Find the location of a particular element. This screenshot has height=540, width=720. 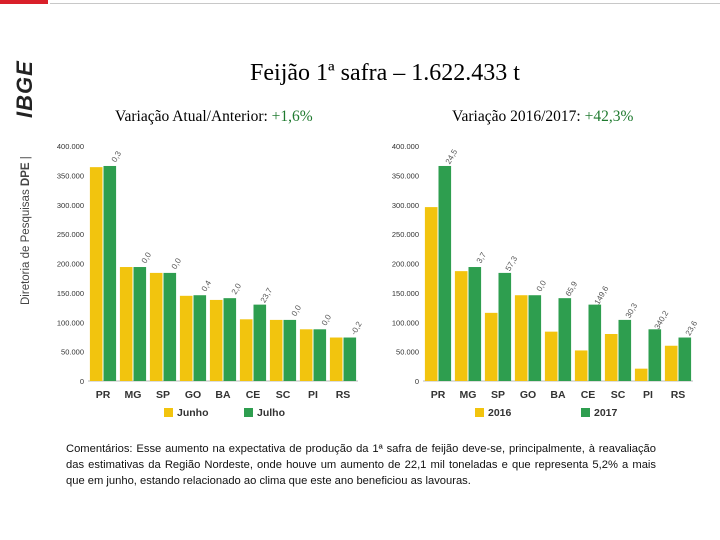

legend-label: 2016 is located at coordinates (500, 413).